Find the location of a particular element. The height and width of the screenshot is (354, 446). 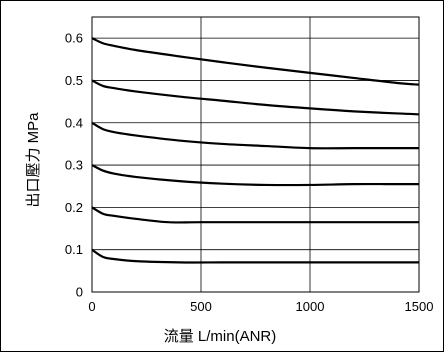

y-tick-label: 0.3 is located at coordinates (74, 165).